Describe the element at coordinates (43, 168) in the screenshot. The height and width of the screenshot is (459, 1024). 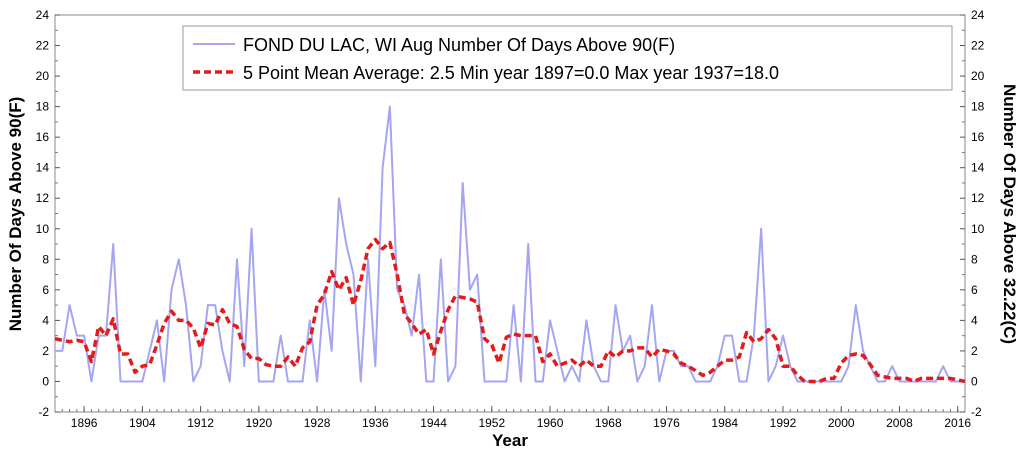
I see `y-tick-label-left: 14` at that location.